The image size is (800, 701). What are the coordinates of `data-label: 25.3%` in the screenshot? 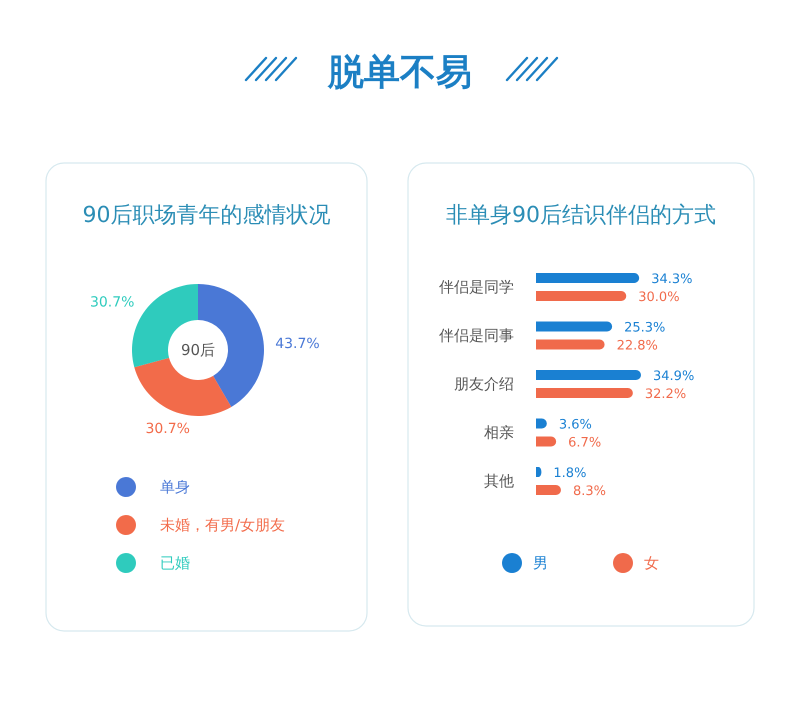 It's located at (645, 328).